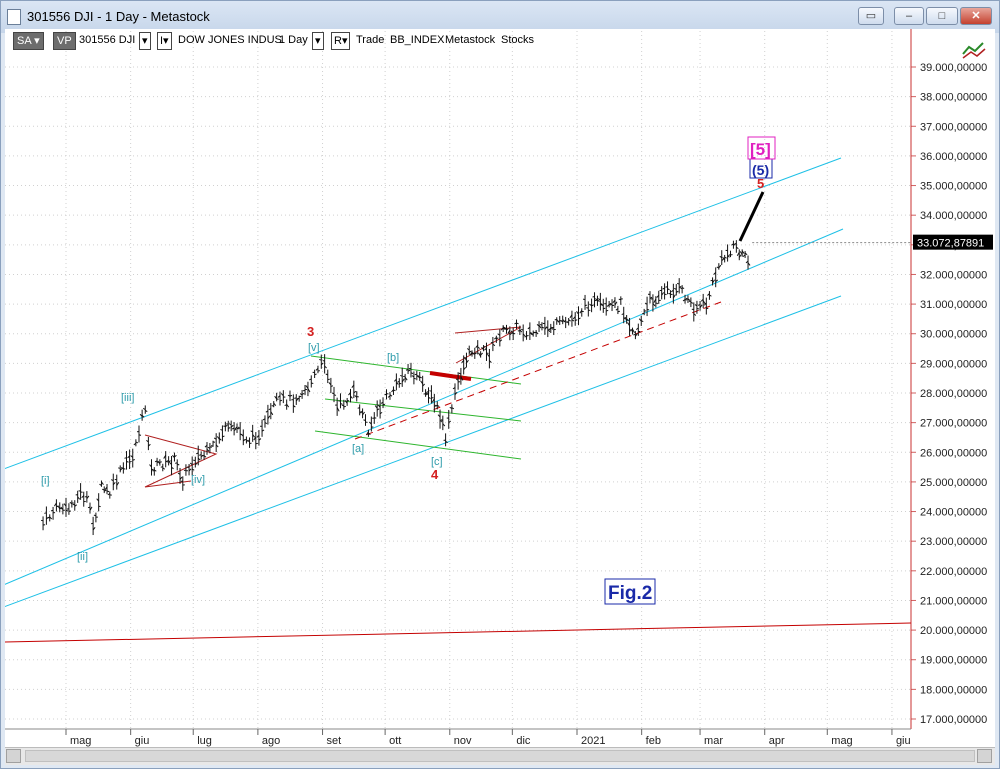  Describe the element at coordinates (198, 480) in the screenshot. I see `wave-label: [iv]` at that location.